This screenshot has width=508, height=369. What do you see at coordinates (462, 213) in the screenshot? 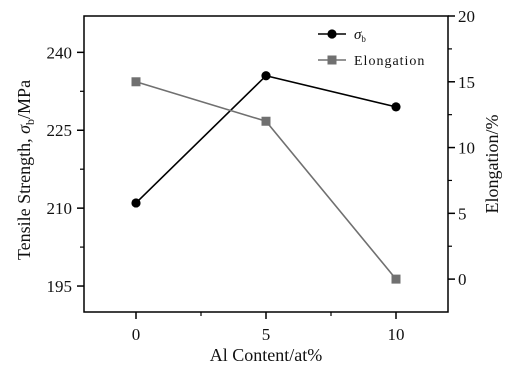
I see `y-right-tick-label: 5` at bounding box center [462, 213].